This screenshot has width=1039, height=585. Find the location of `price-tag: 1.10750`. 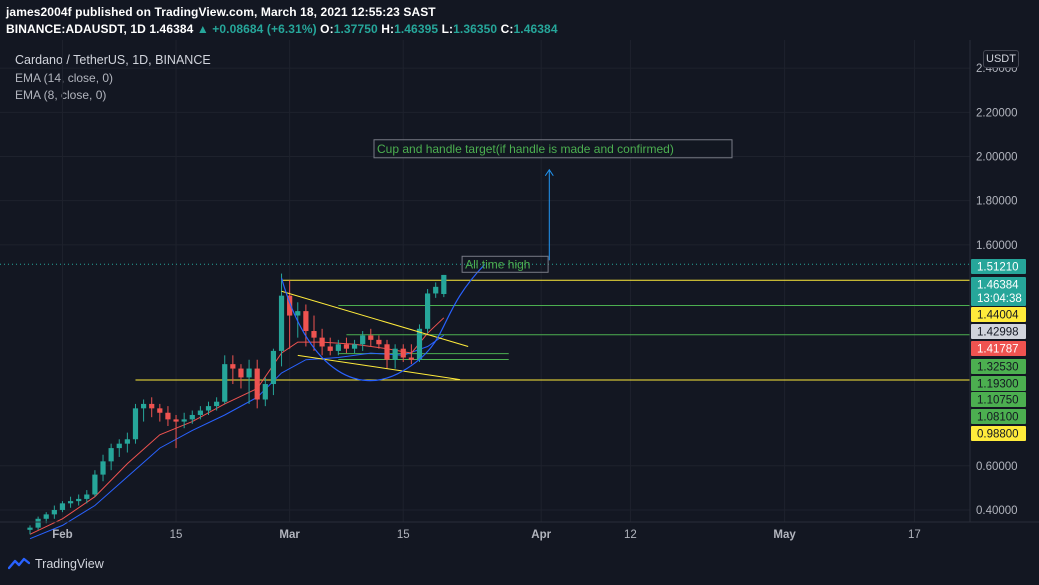

price-tag: 1.10750 is located at coordinates (998, 399).